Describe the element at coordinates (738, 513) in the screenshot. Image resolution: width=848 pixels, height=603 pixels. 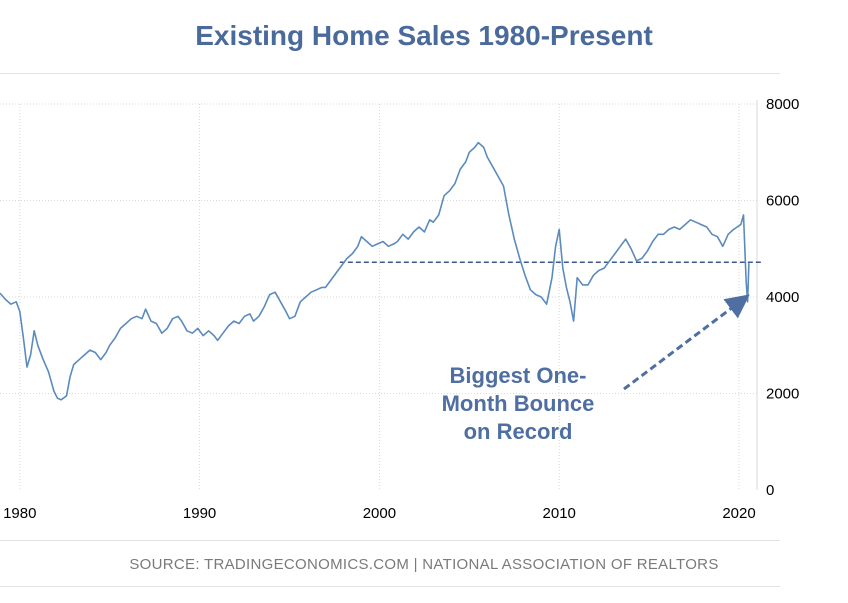
I see `x-tick-label: 2020` at that location.